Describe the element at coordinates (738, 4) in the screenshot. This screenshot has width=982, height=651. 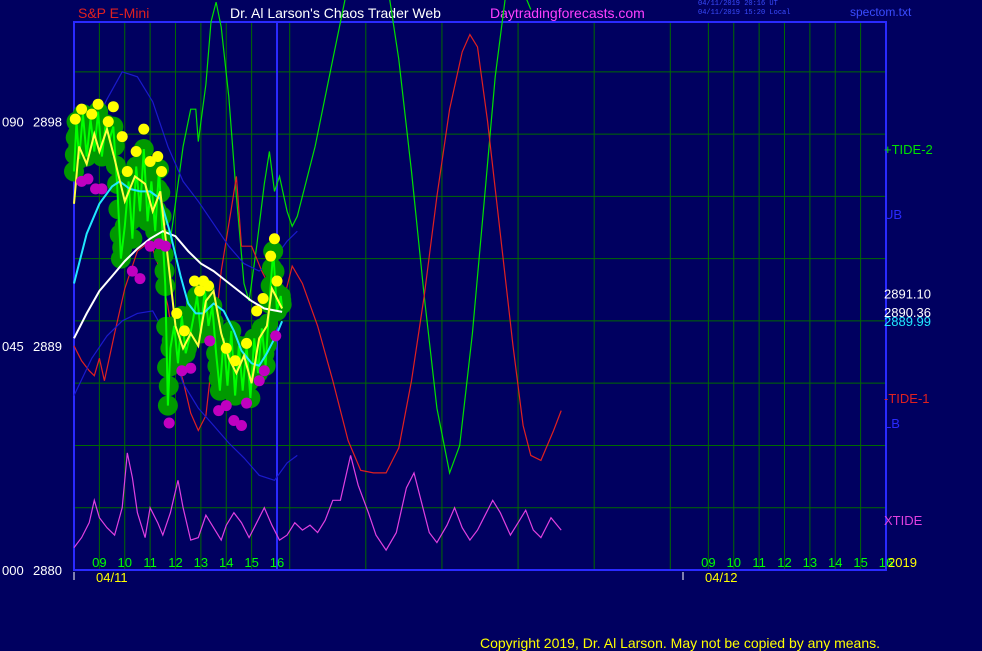
I see `timestamp-utc: 04/11/2019 20:16 UT` at that location.